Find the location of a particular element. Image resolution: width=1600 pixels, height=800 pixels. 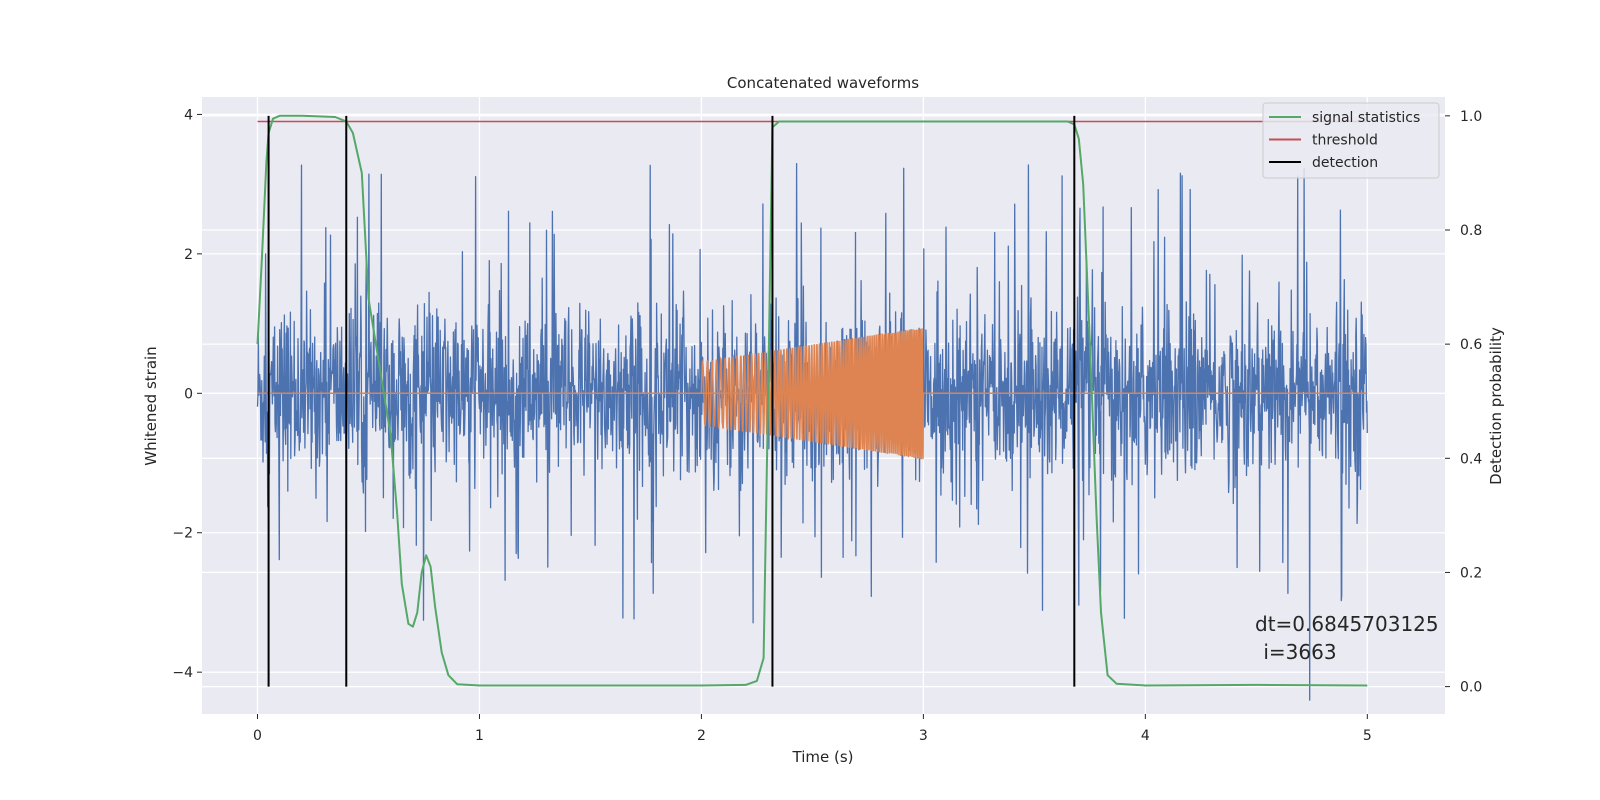

y-right-tick-label: 0.4 is located at coordinates (1471, 459).